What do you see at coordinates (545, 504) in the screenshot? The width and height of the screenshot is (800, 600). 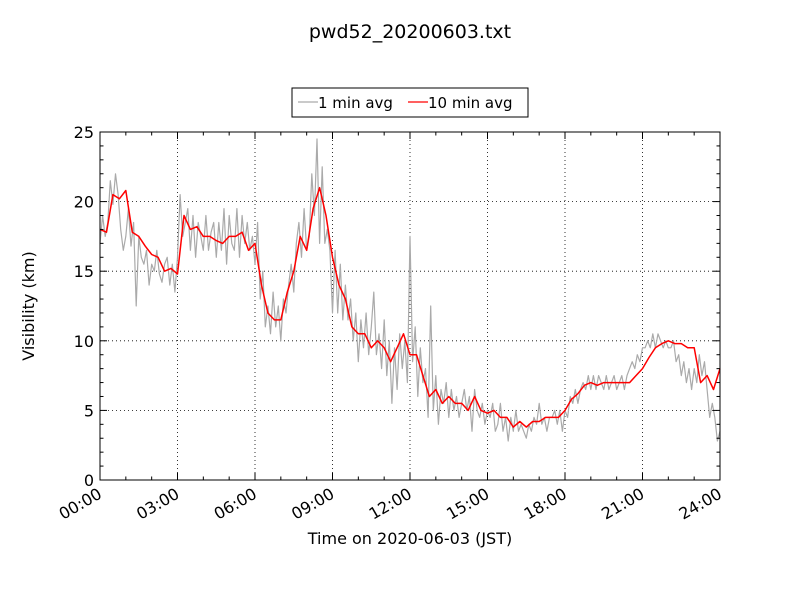 I see `x-tick-label: 18:00` at bounding box center [545, 504].